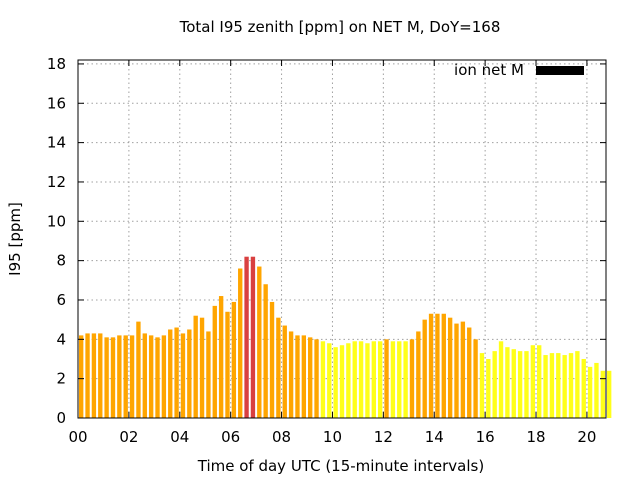  I want to click on x-tick-label: 12, so click(383, 437).